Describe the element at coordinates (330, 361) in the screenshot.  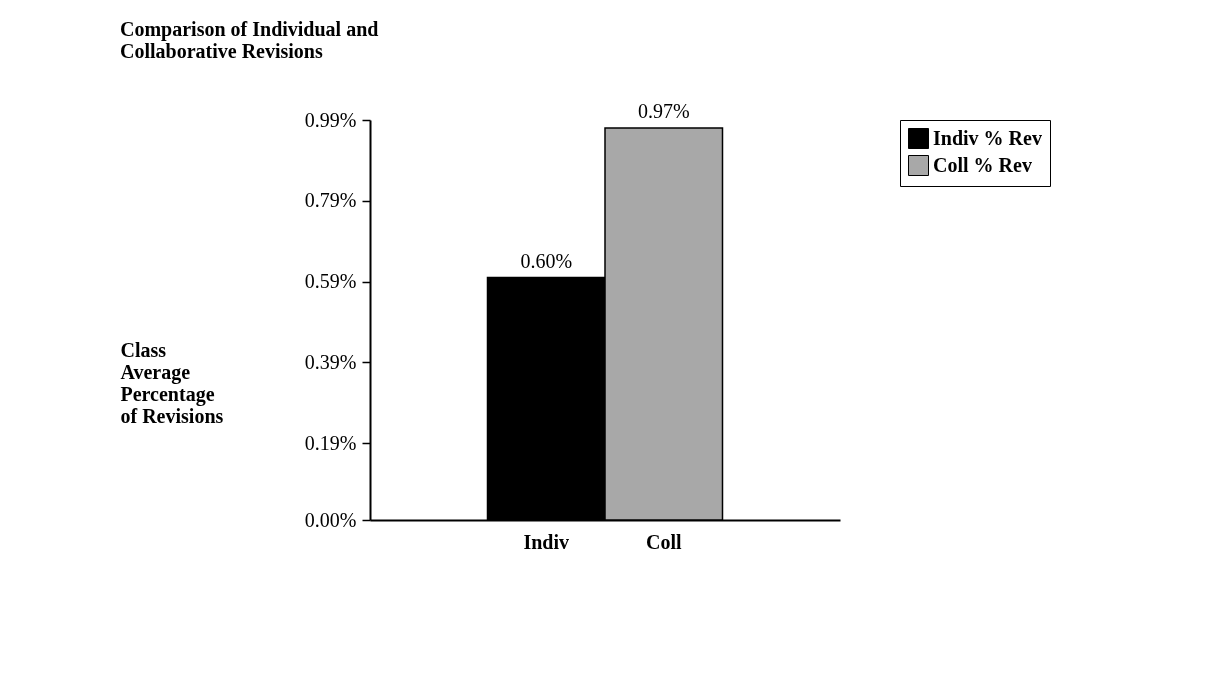
I see `y-tick-label: 0.39%` at that location.